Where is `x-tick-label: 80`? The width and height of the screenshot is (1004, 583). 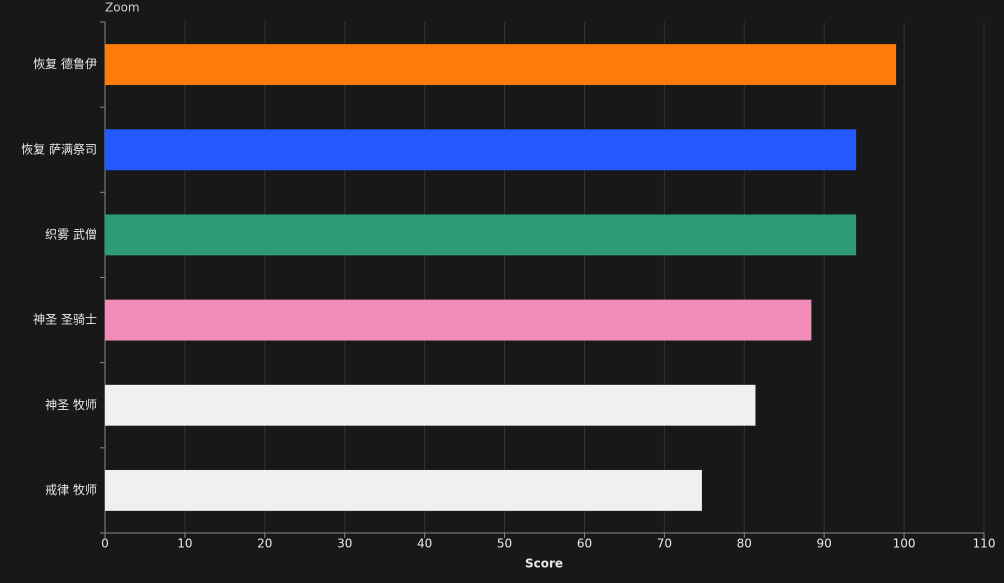 x-tick-label: 80 is located at coordinates (744, 544).